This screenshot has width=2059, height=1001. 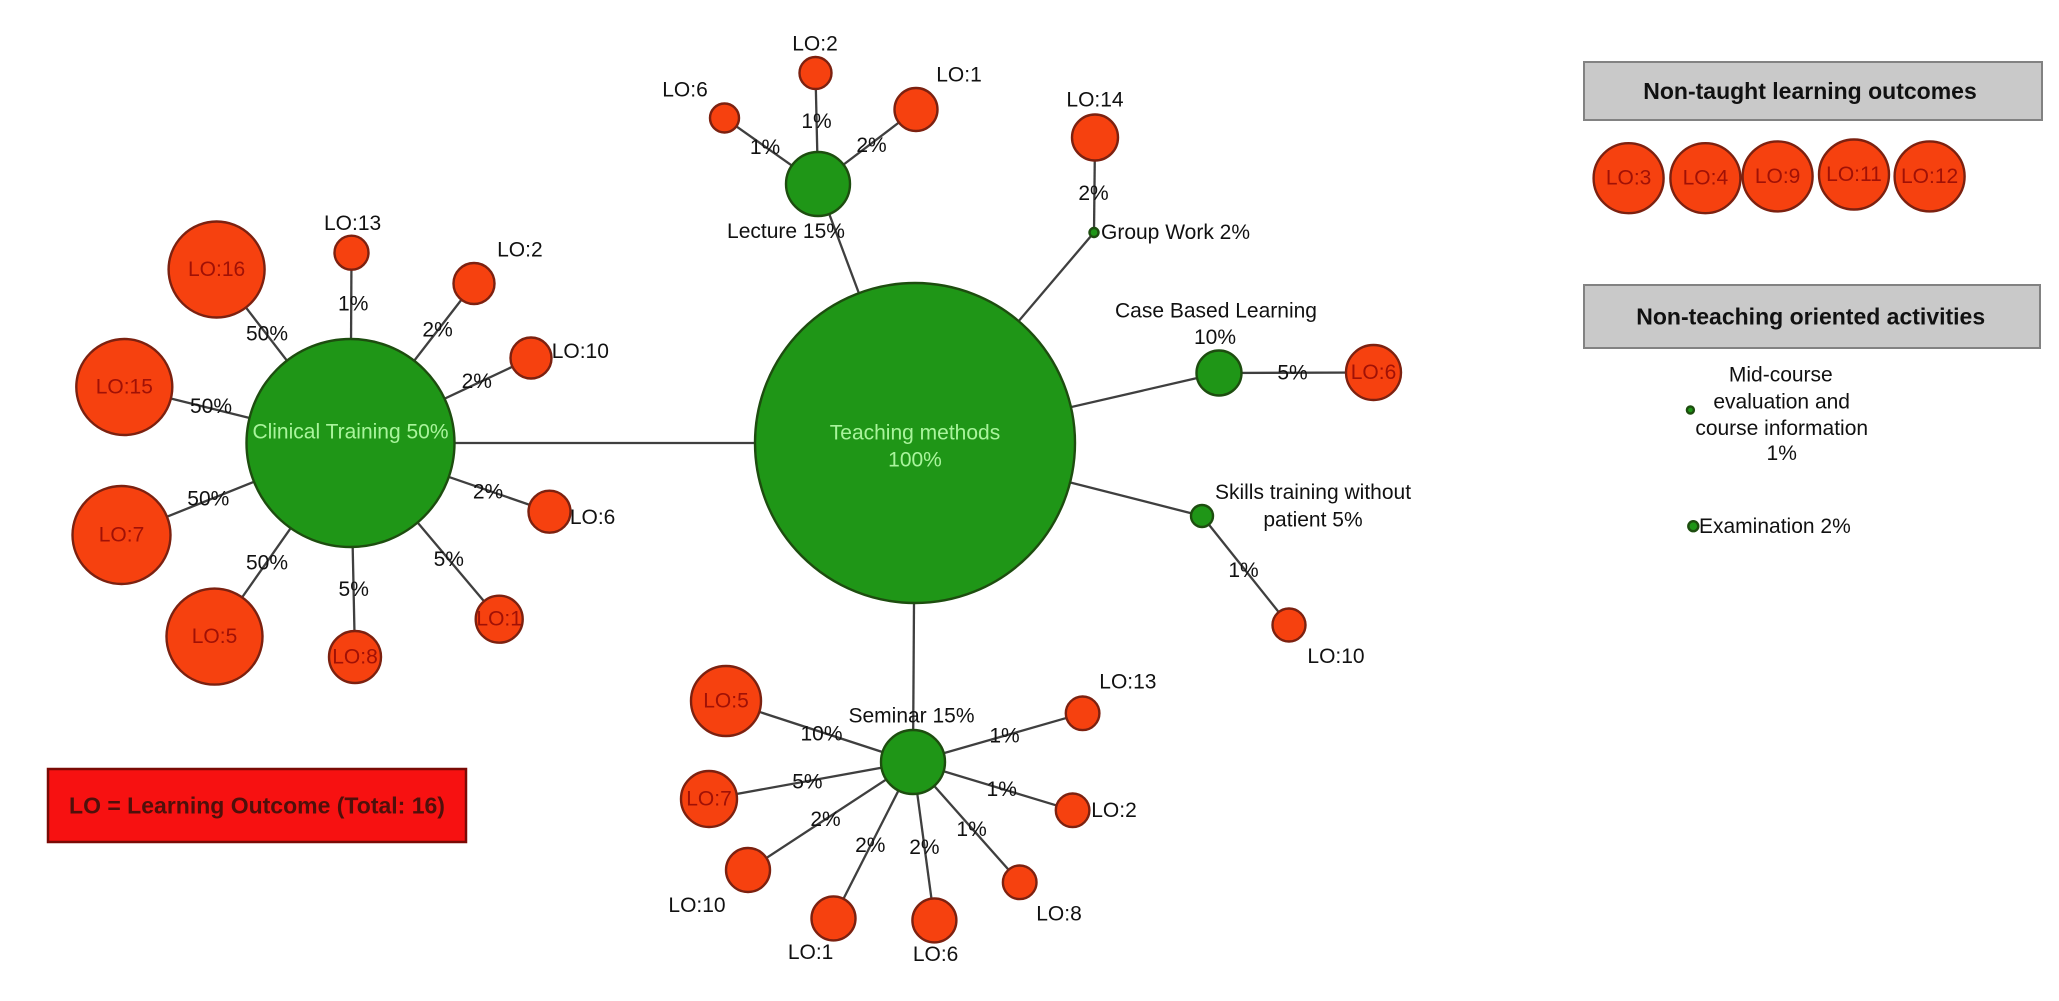 What do you see at coordinates (1854, 174) in the screenshot?
I see `svg-text: LO:11` at bounding box center [1854, 174].